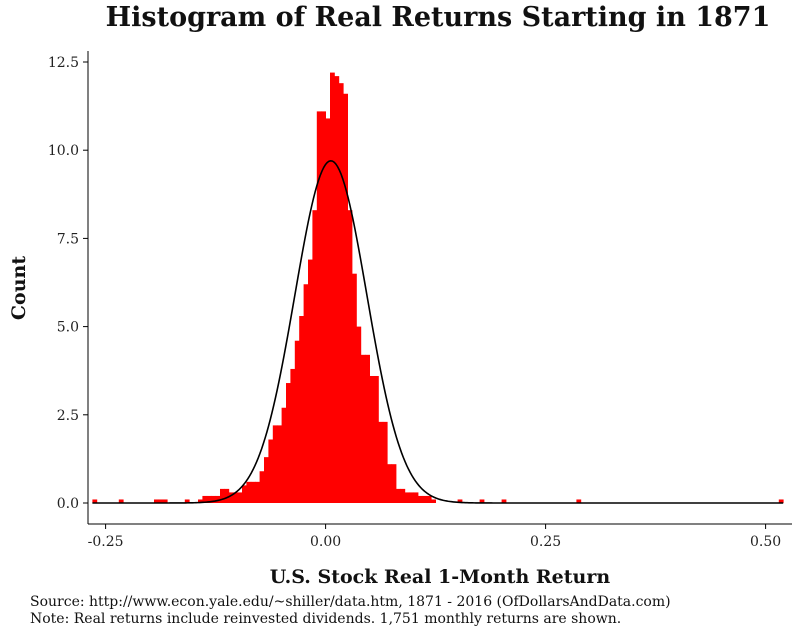  What do you see at coordinates (68, 239) in the screenshot?
I see `y-tick-label: 7.5` at bounding box center [68, 239].